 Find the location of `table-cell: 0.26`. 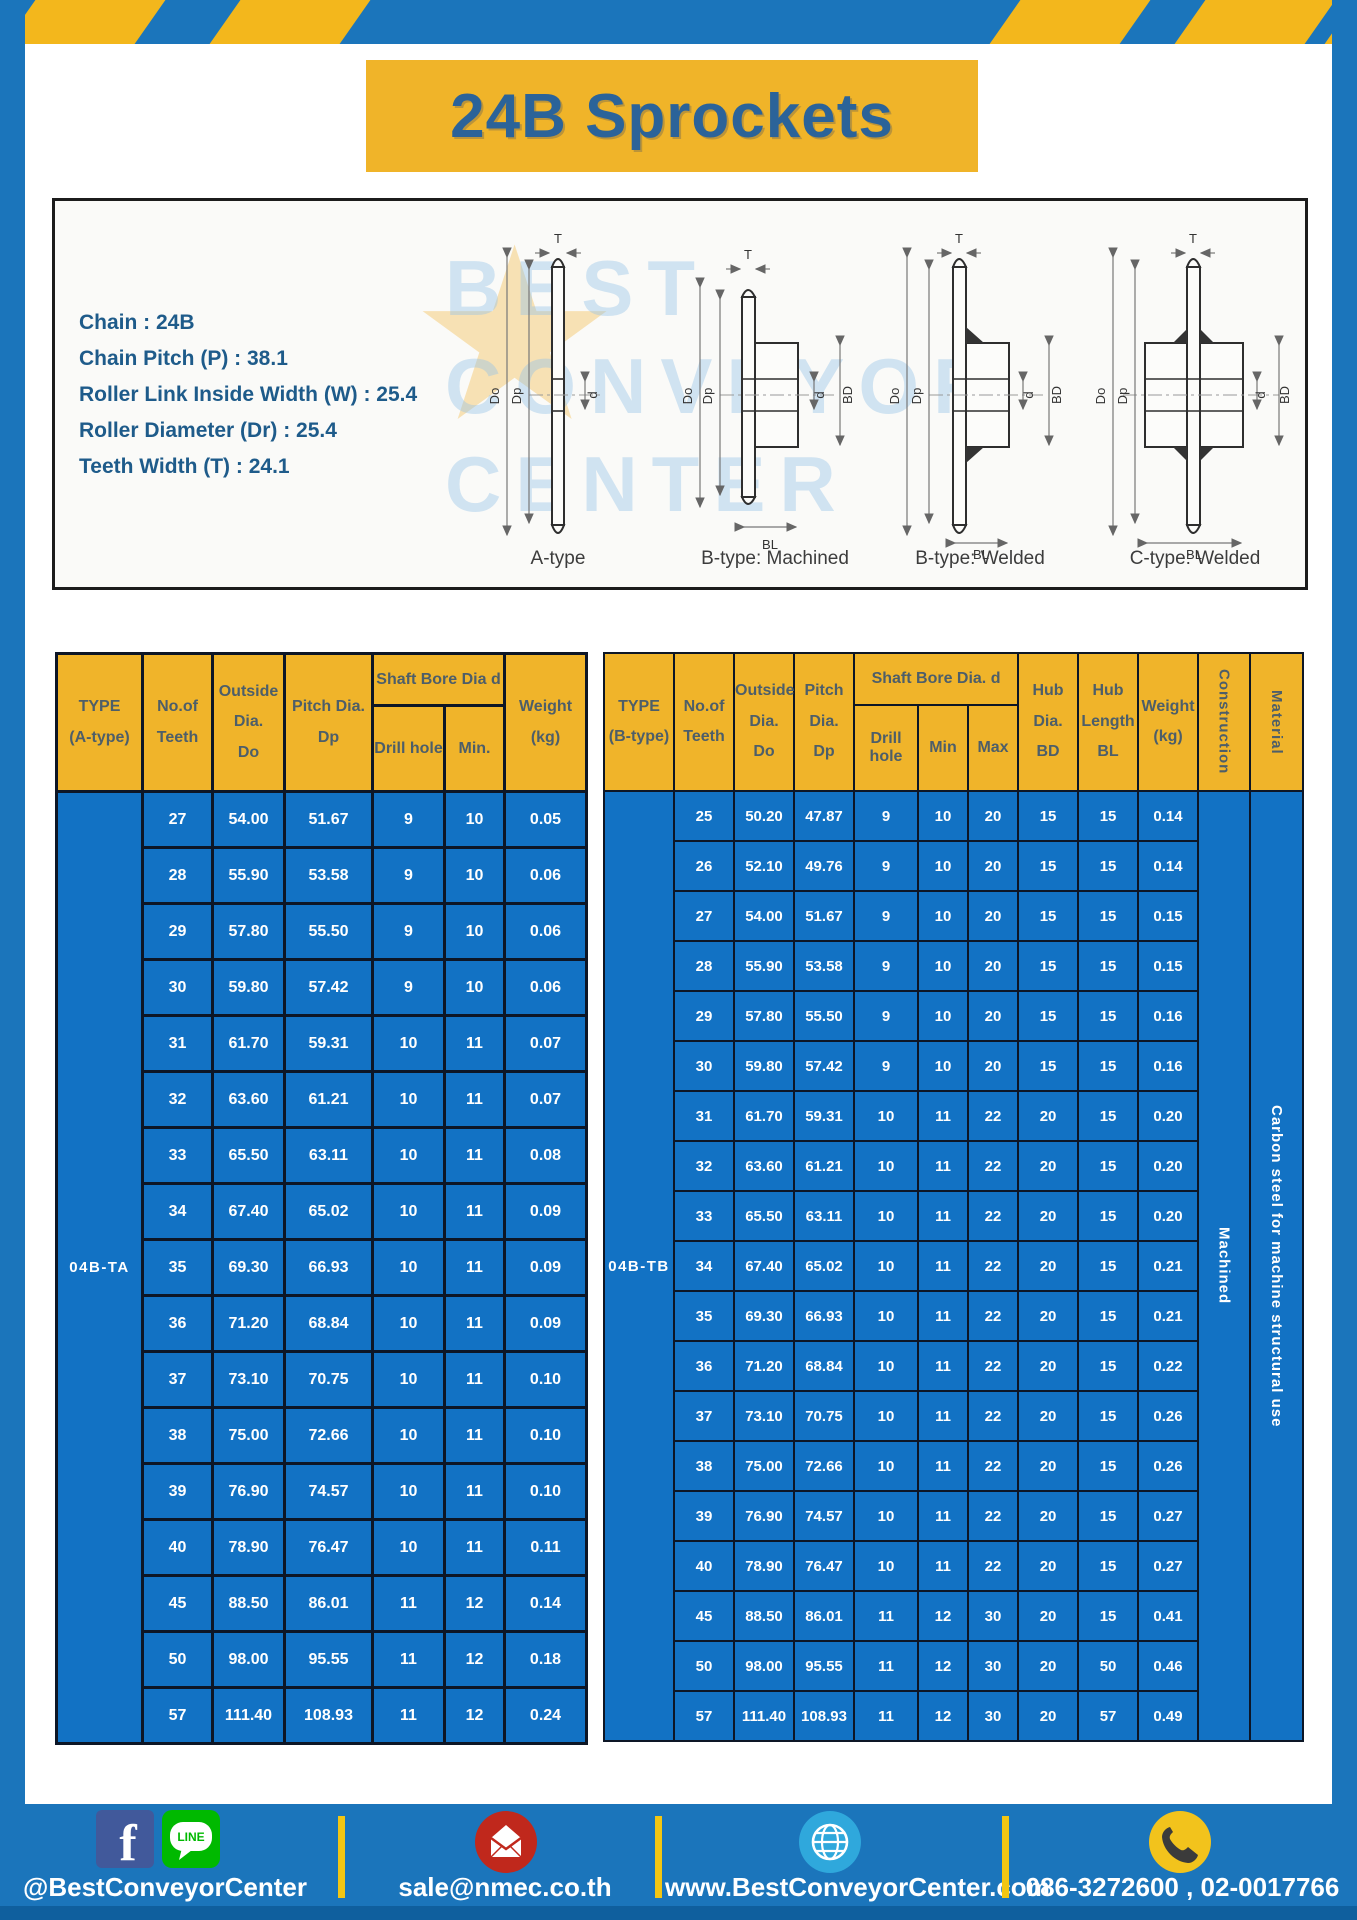

table-cell: 0.26 is located at coordinates (1168, 1466).